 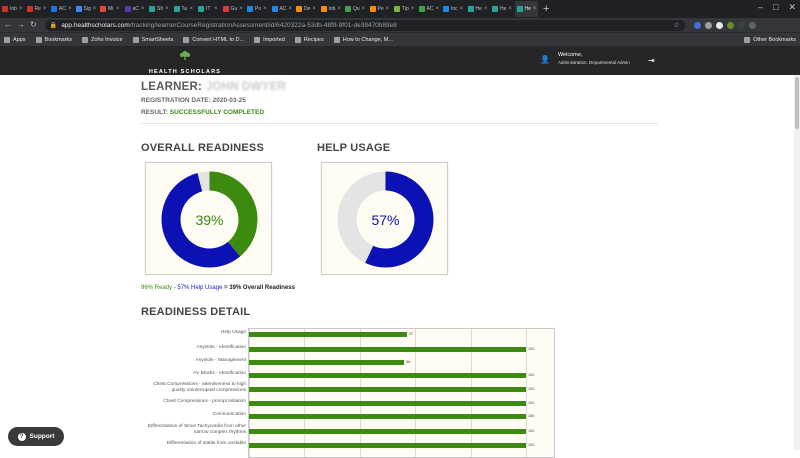 I want to click on bar-value-label: 57, so click(x=411, y=334).